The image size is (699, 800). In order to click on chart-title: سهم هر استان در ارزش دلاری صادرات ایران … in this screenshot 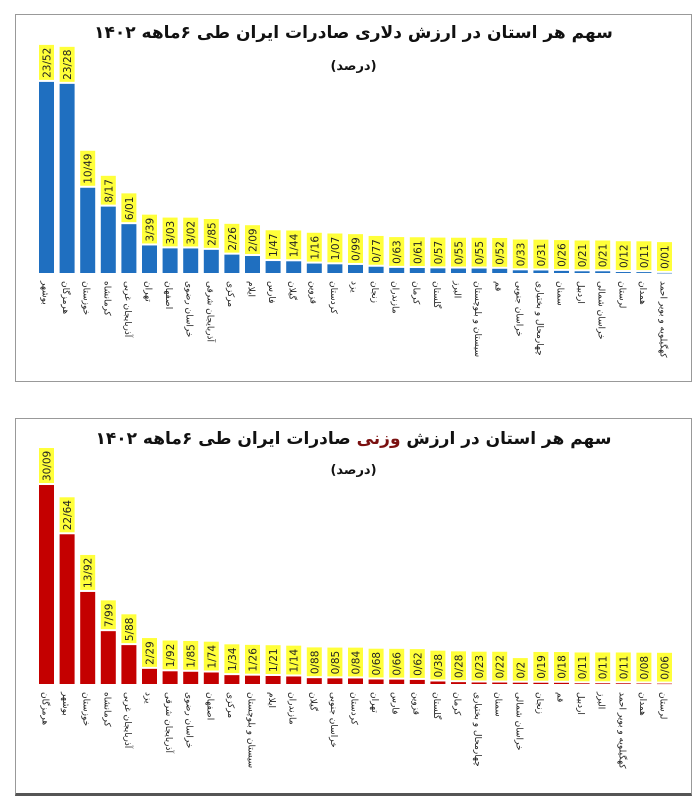, I will do `click(353, 33)`.